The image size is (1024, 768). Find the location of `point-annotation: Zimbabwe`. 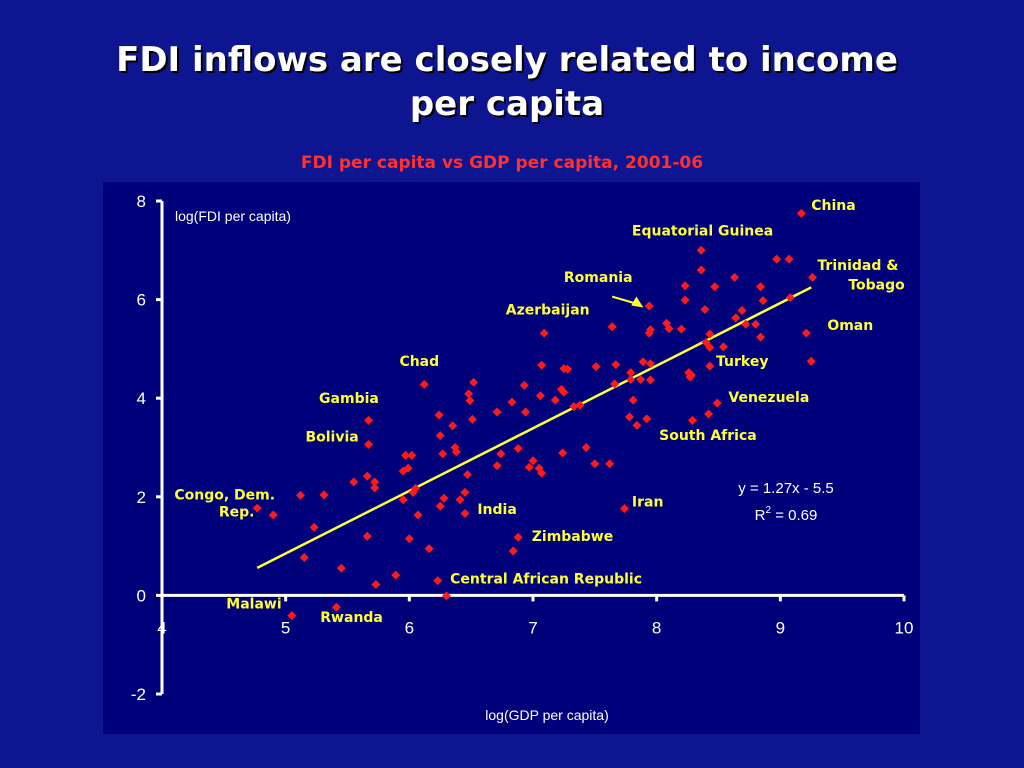

point-annotation: Zimbabwe is located at coordinates (572, 537).